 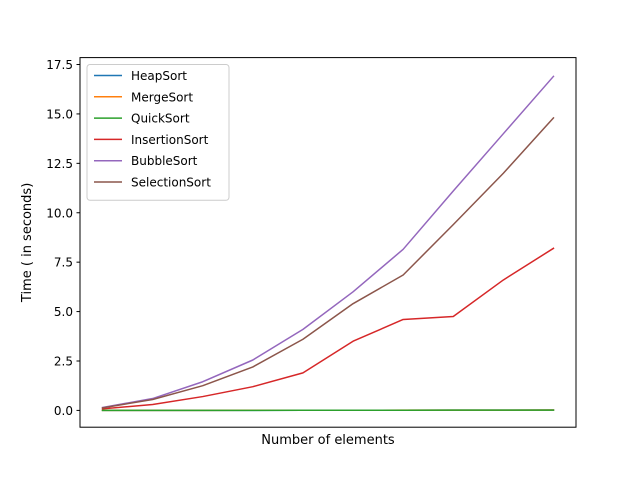 What do you see at coordinates (171, 183) in the screenshot?
I see `legend-label: SelectionSort` at bounding box center [171, 183].